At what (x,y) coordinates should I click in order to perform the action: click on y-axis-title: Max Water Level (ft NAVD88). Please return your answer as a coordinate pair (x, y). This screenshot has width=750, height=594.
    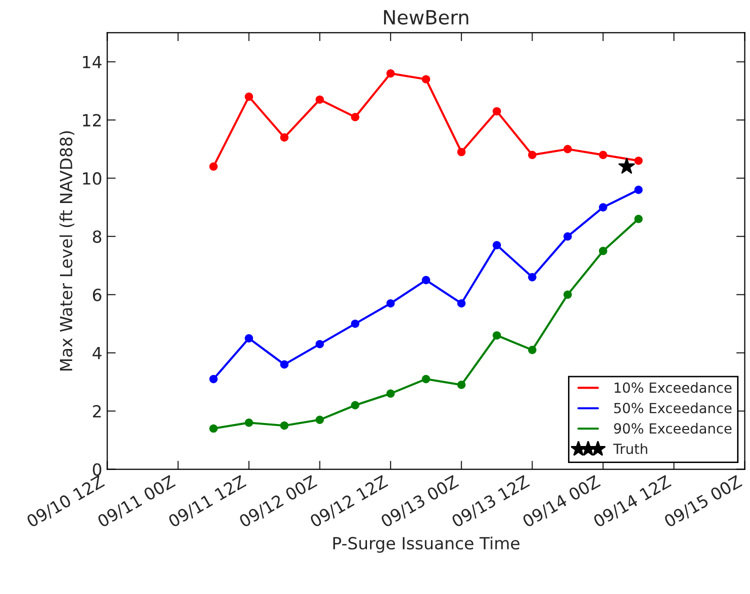
    Looking at the image, I should click on (66, 250).